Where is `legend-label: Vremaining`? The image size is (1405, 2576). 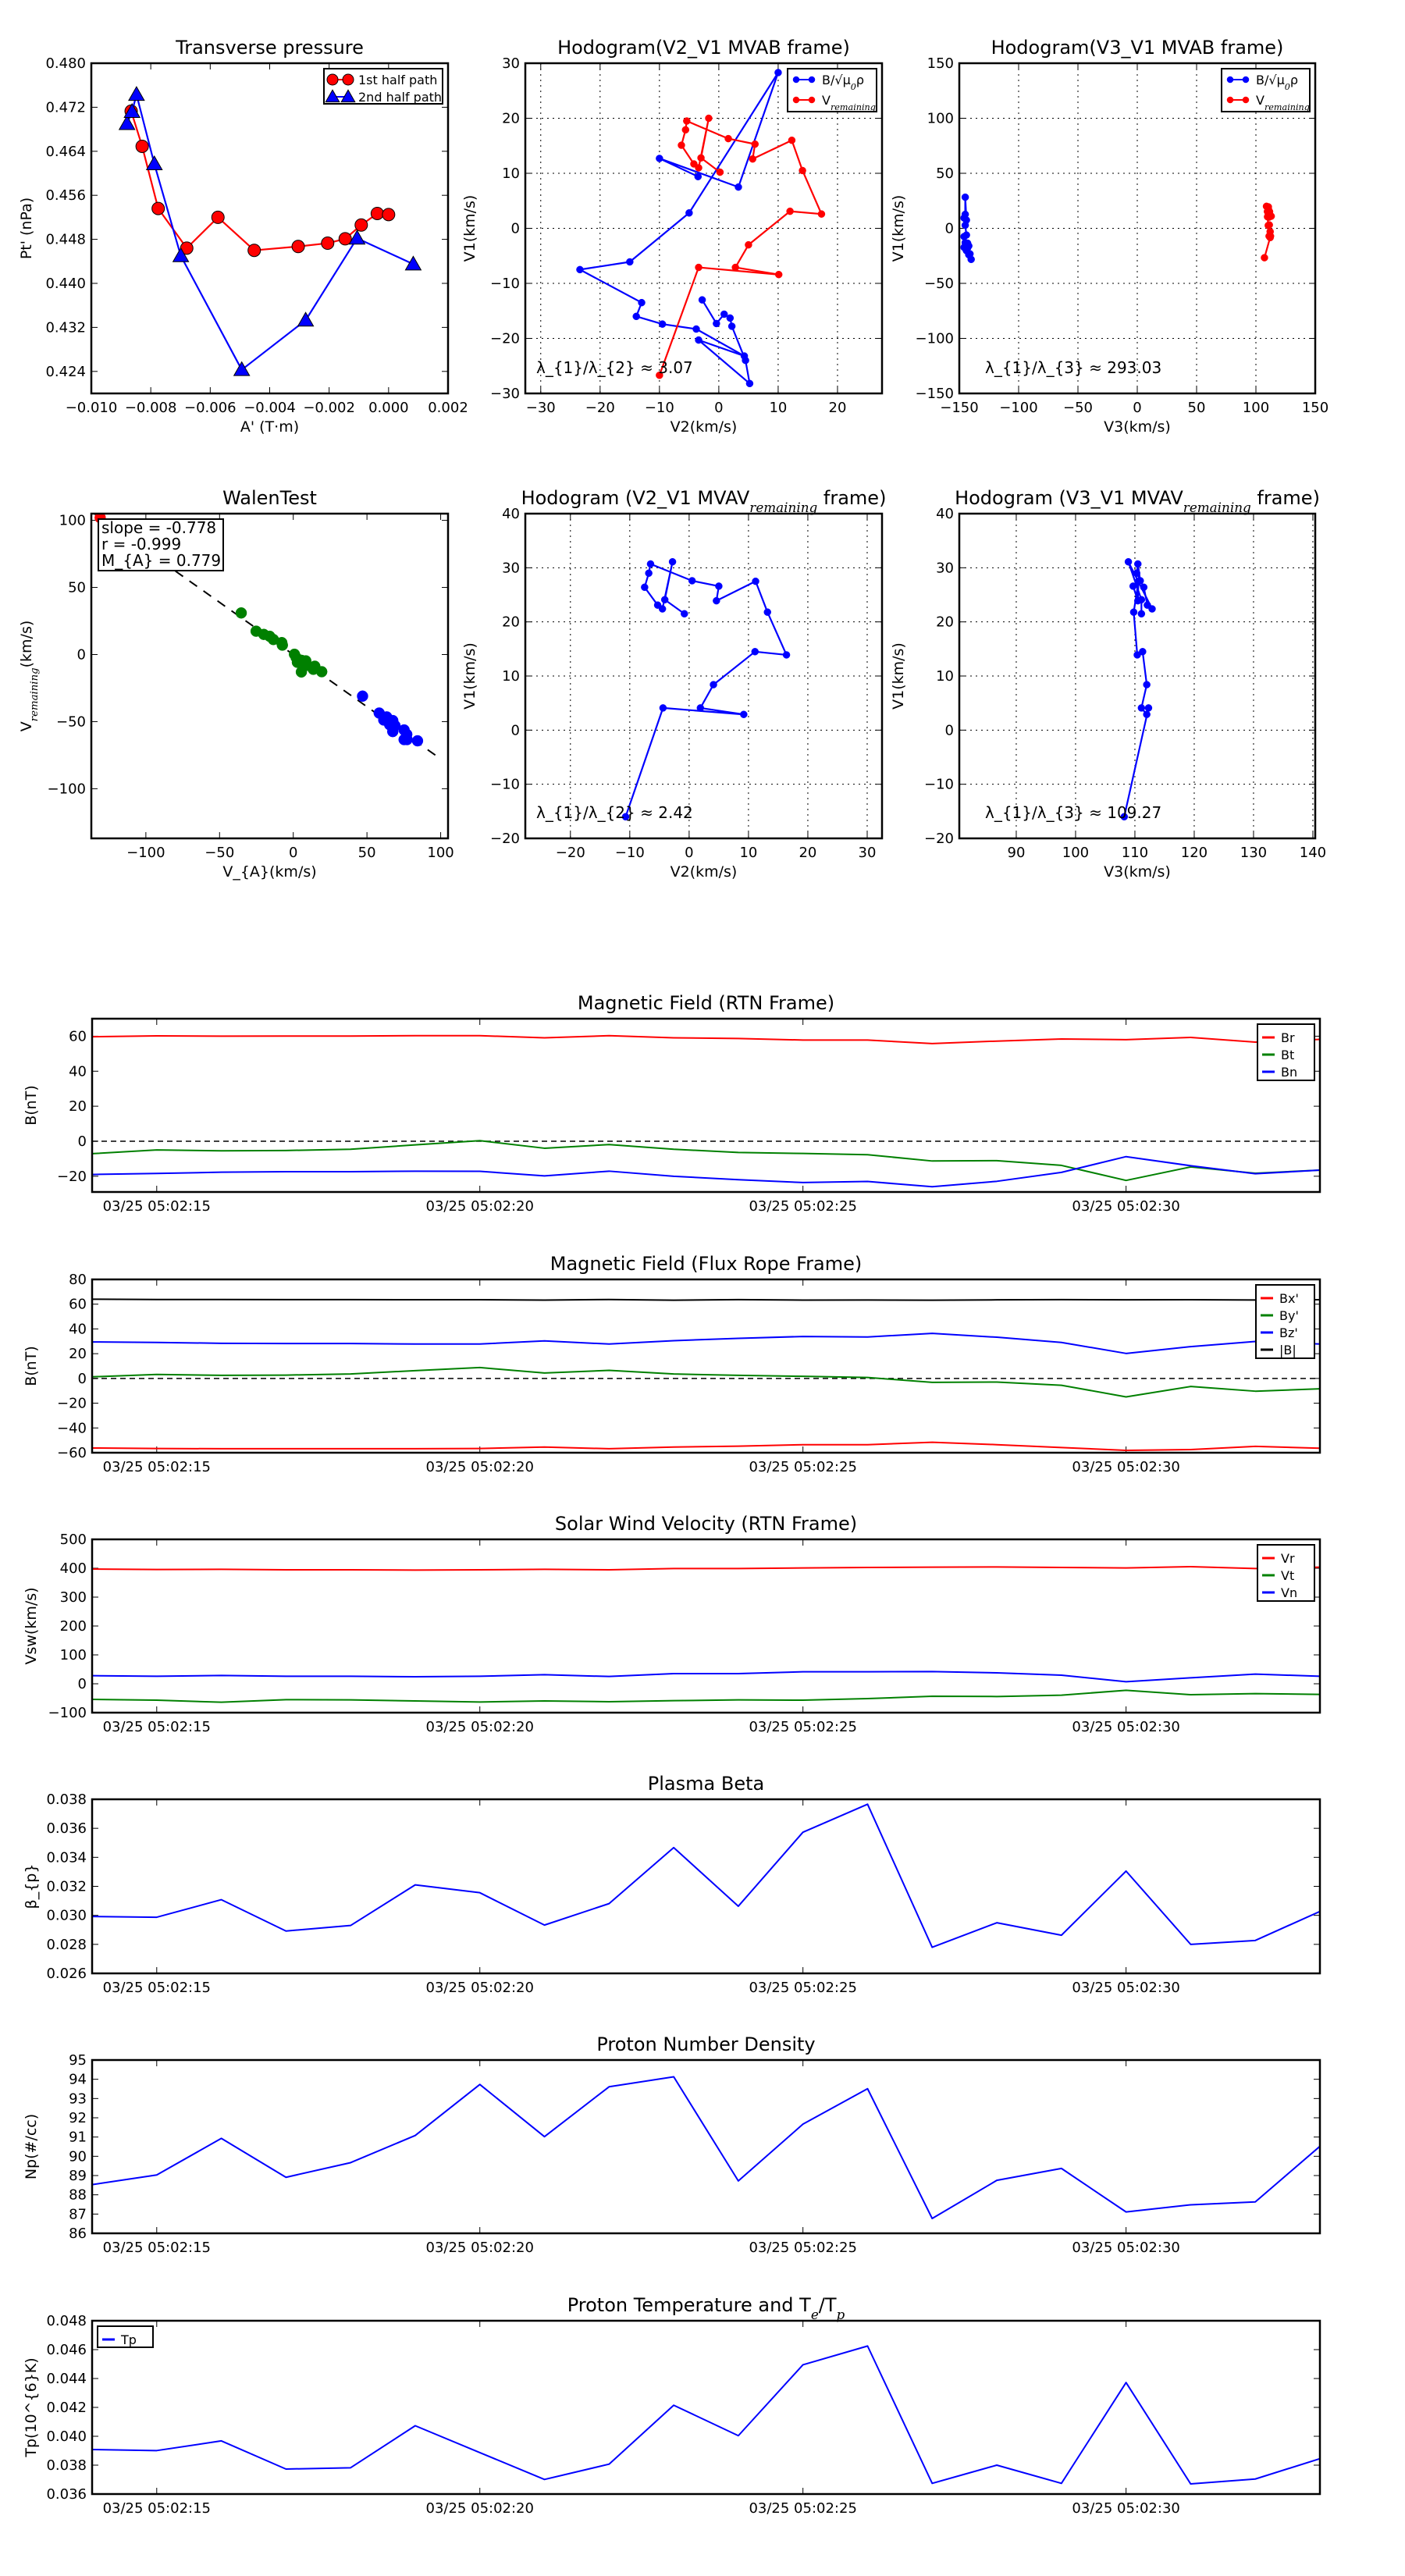 legend-label: Vremaining is located at coordinates (1283, 102).